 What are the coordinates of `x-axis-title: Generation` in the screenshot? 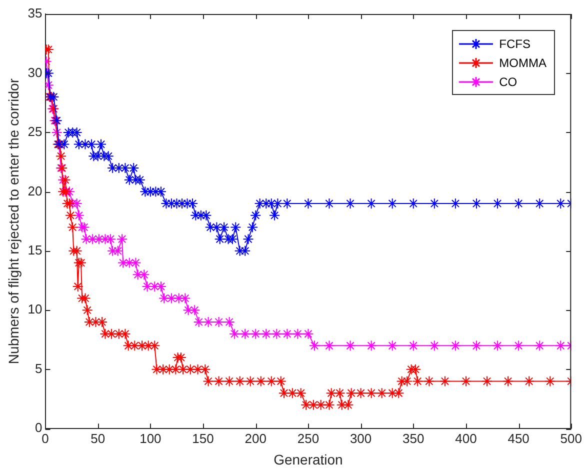 It's located at (308, 459).